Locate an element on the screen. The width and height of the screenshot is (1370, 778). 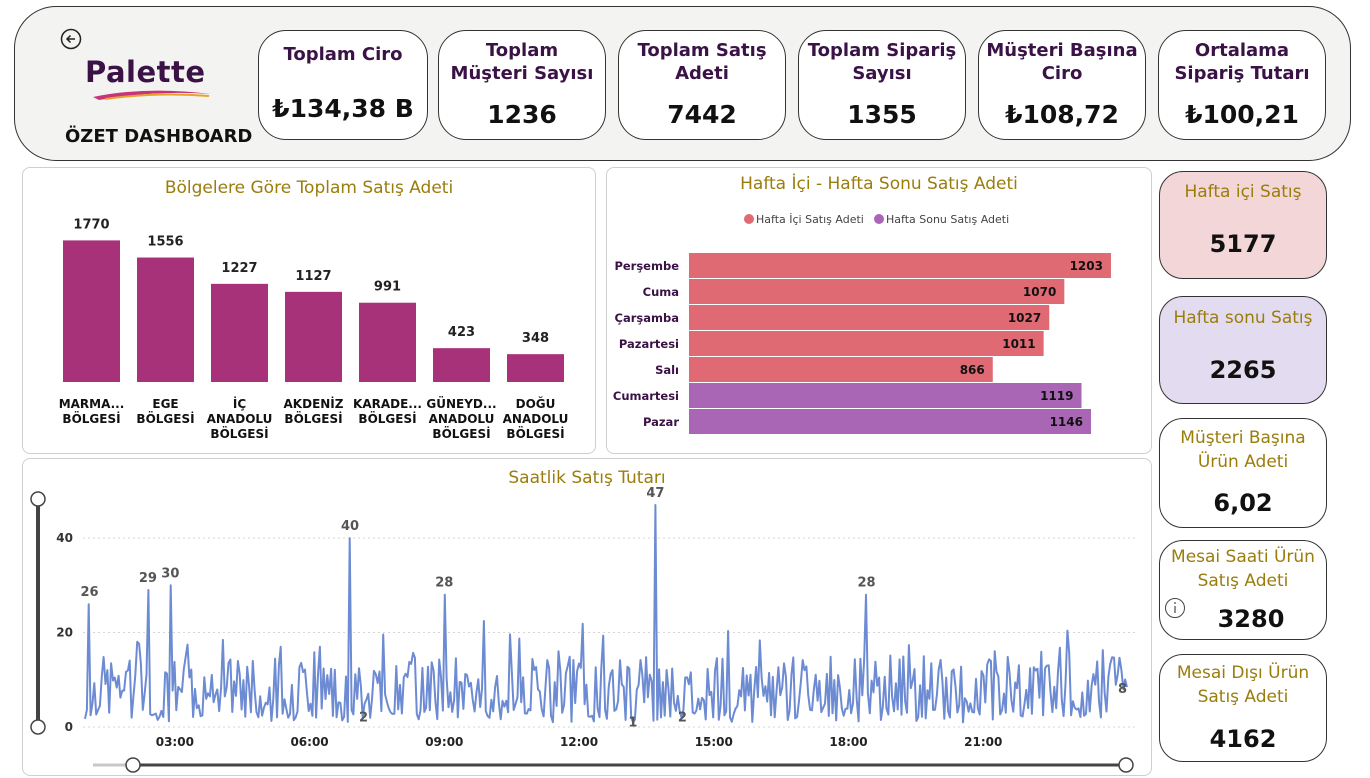
legend-weekday-label: Hafta İçi Satış Adeti is located at coordinates (810, 219).